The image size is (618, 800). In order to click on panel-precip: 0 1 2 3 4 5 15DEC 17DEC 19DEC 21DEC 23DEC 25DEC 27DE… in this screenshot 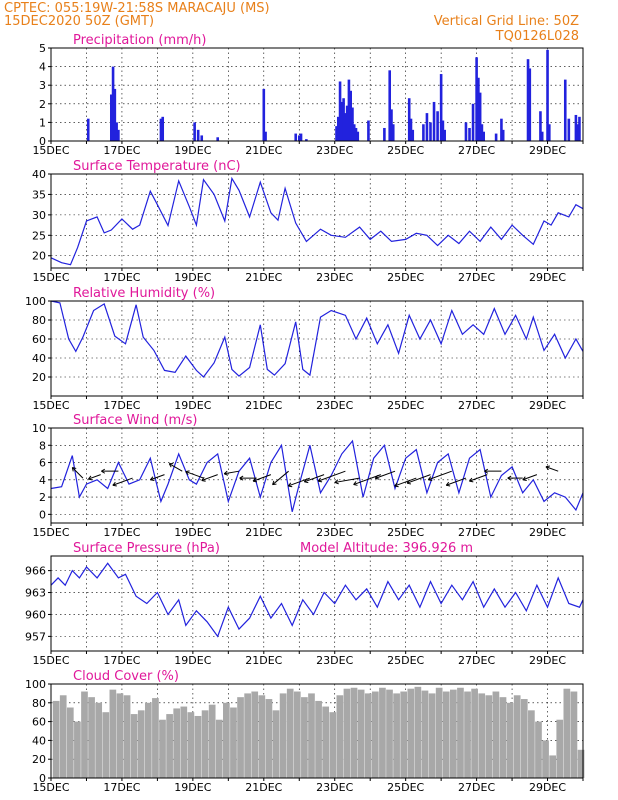, I will do `click(308, 95)`.